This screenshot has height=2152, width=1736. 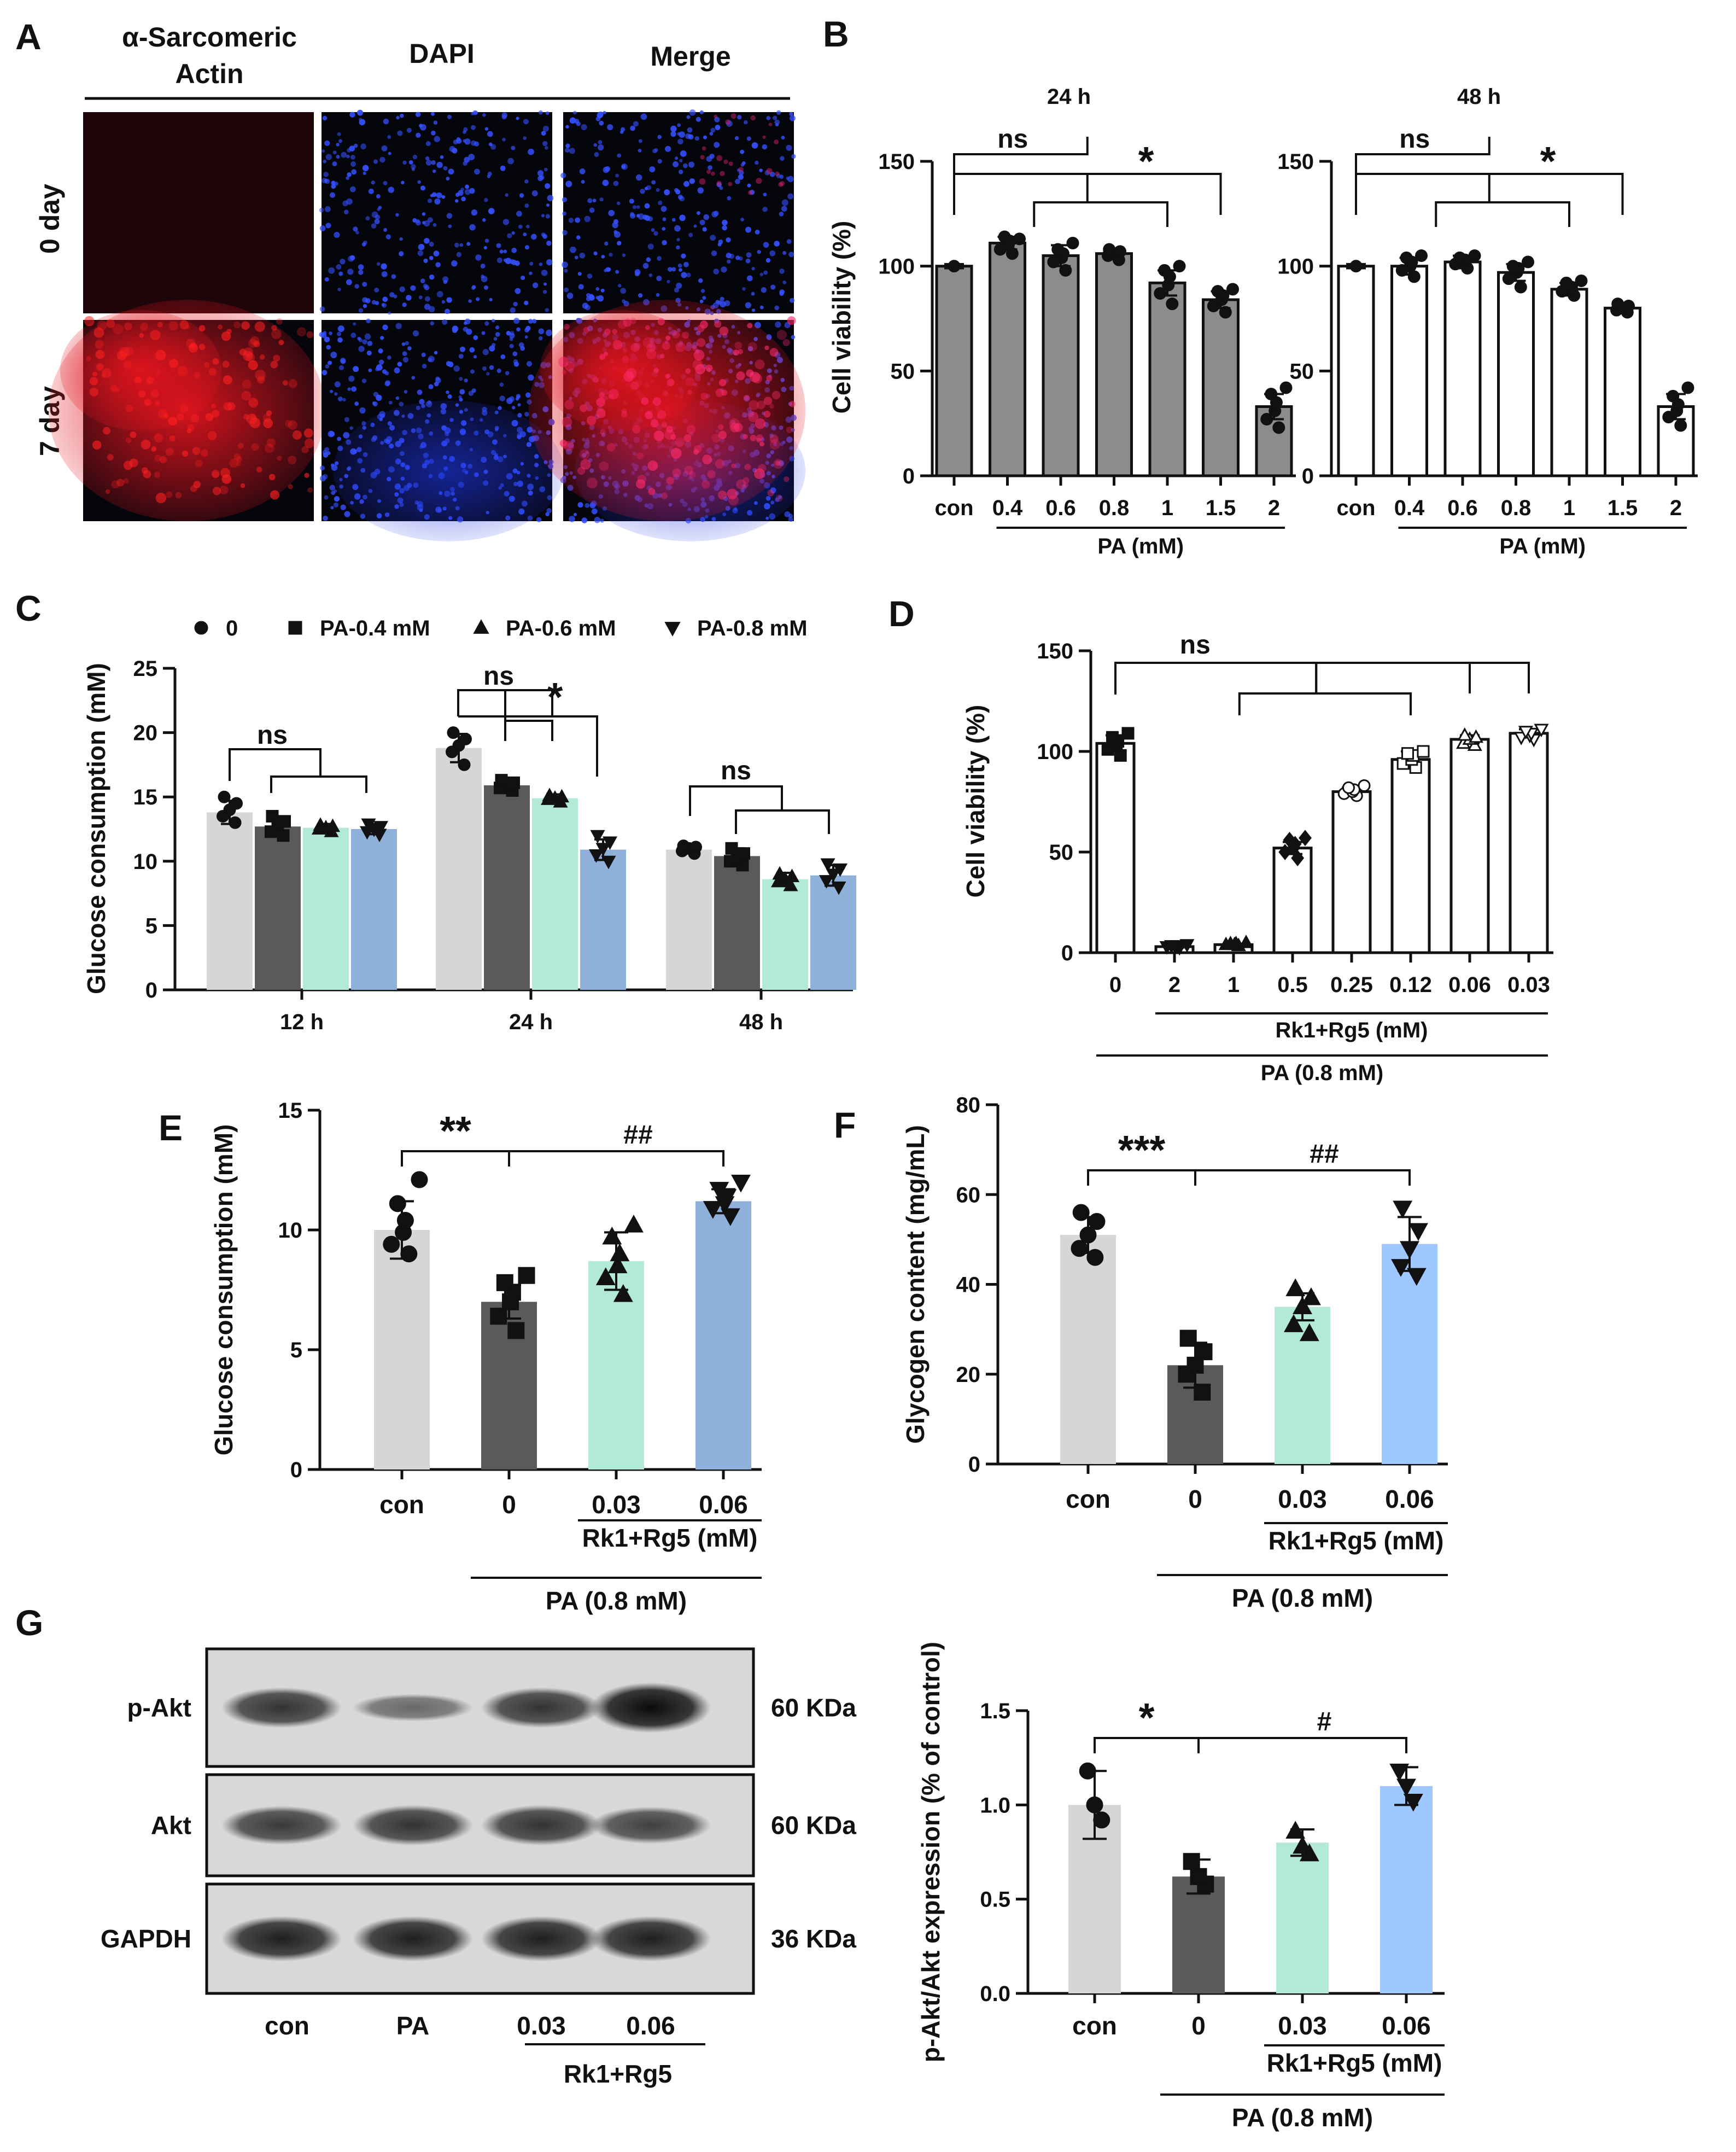 What do you see at coordinates (281, 1707) in the screenshot?
I see `blot-band` at bounding box center [281, 1707].